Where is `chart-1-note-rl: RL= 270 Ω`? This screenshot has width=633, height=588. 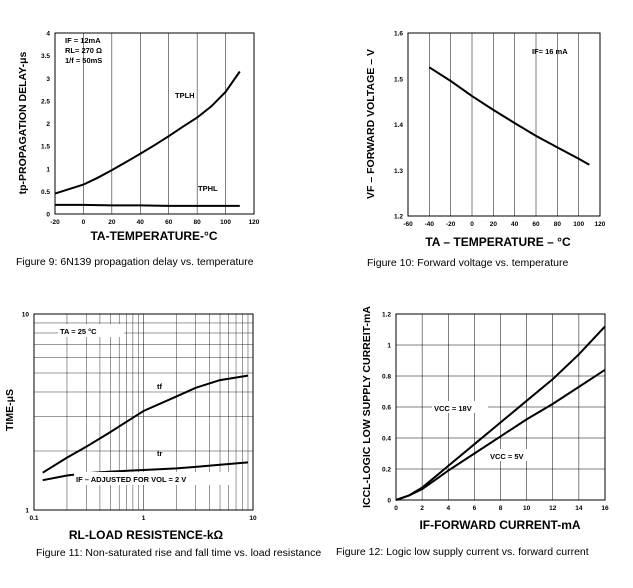
chart-1-note-rl: RL= 270 Ω is located at coordinates (83, 50).